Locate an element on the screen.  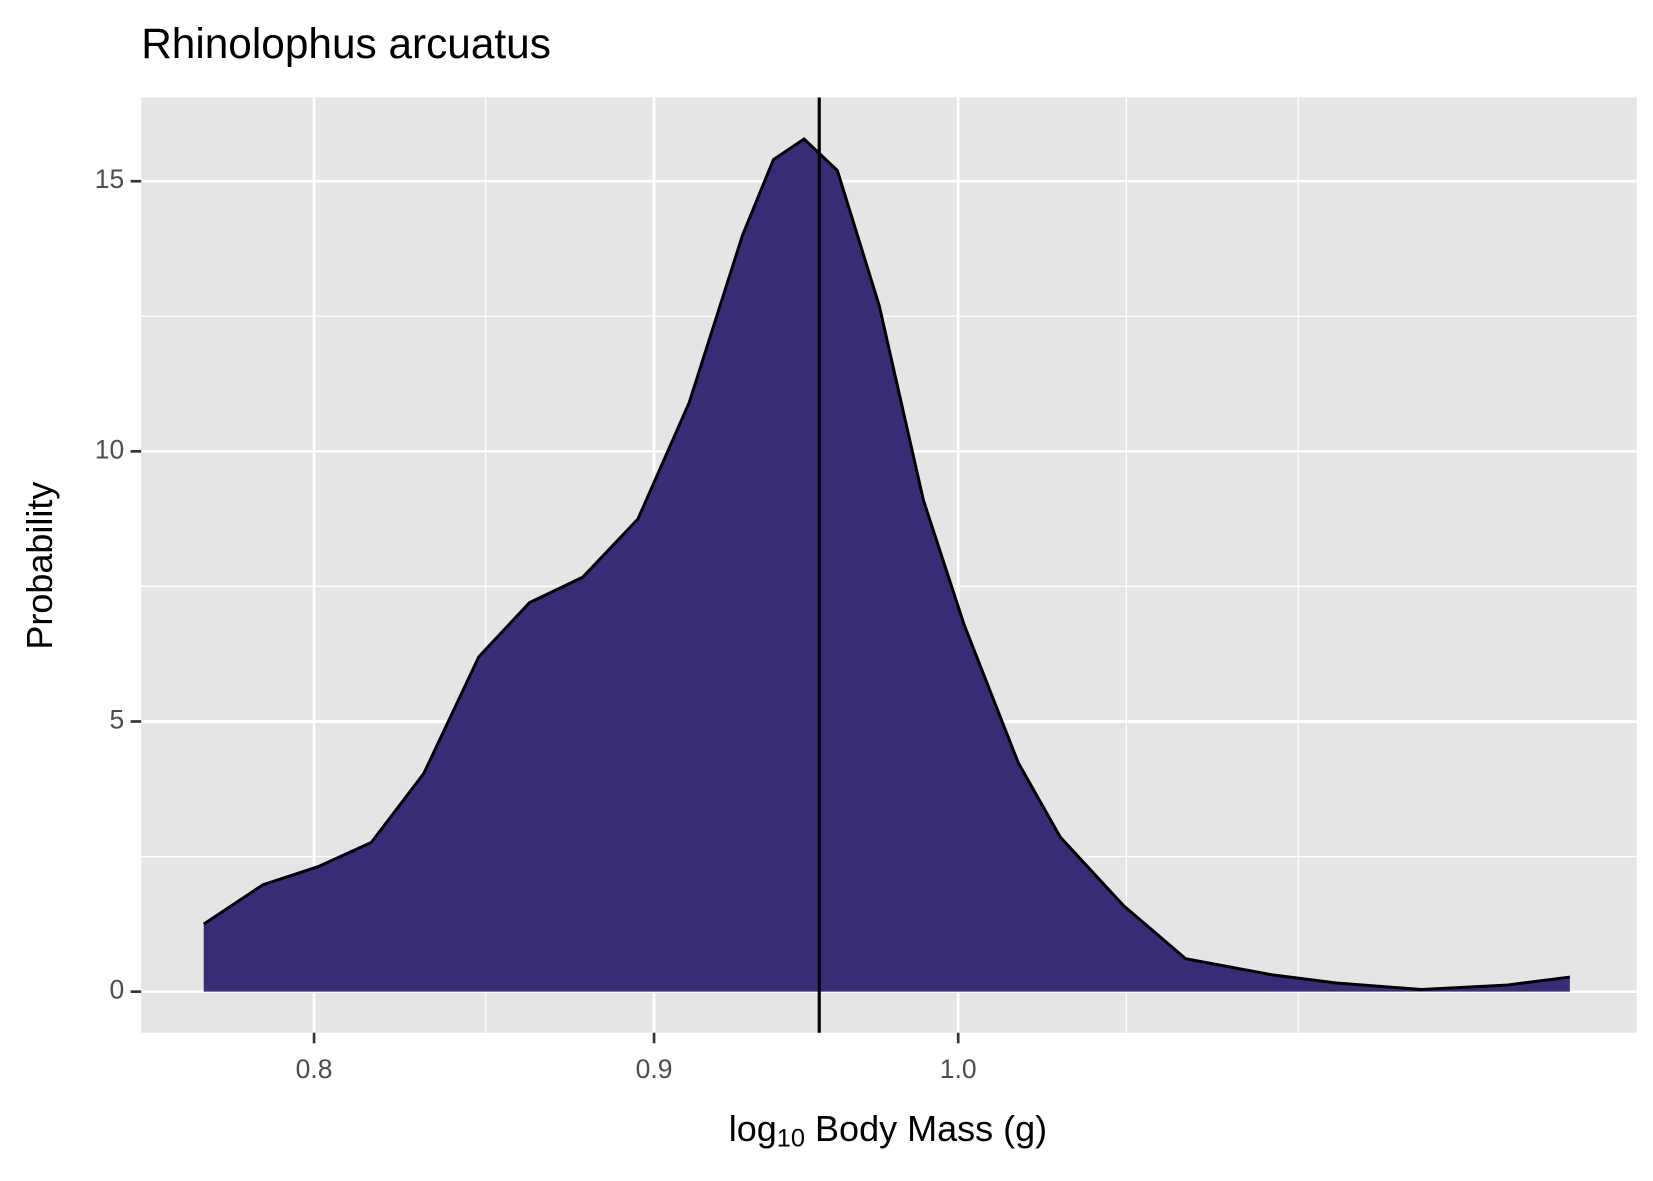
chart-title: Rhinolophus arcuatus is located at coordinates (346, 43).